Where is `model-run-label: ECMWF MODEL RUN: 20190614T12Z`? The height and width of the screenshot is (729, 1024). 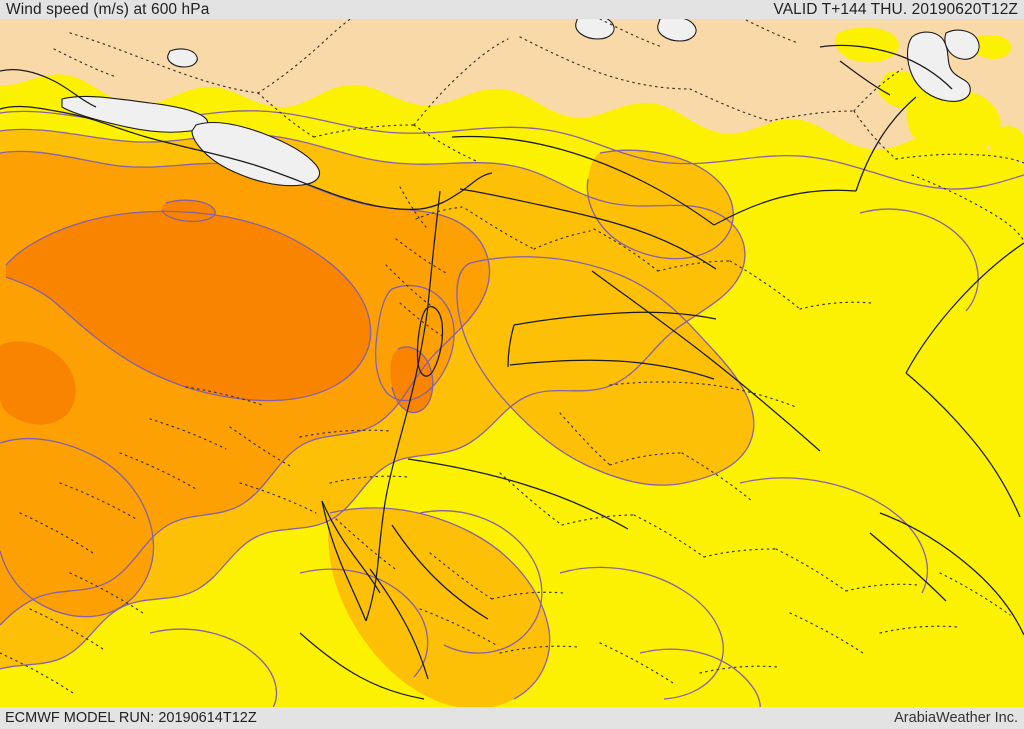
model-run-label: ECMWF MODEL RUN: 20190614T12Z is located at coordinates (131, 718).